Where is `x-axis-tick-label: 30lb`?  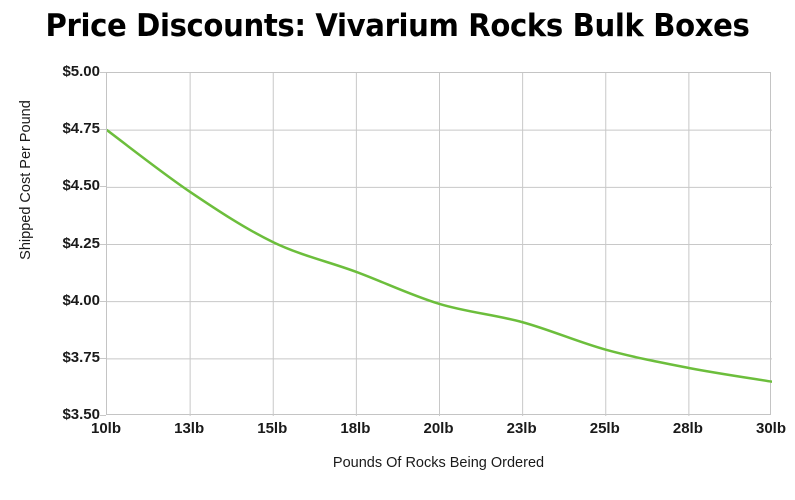
x-axis-tick-label: 30lb is located at coordinates (770, 428).